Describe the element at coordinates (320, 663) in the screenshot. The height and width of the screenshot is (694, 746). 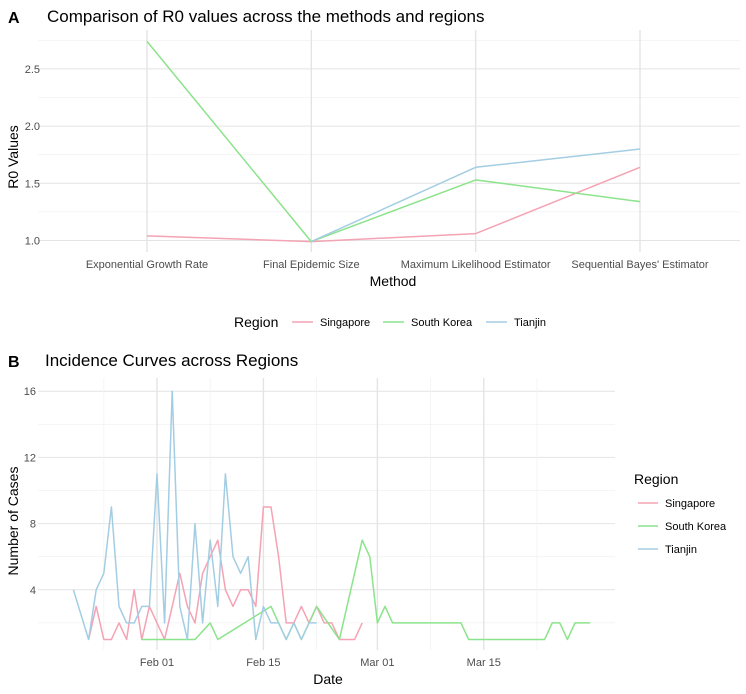
I see `panel-b-x-tick-labels: Feb 01 Feb 15 Mar 01 Mar 15` at that location.